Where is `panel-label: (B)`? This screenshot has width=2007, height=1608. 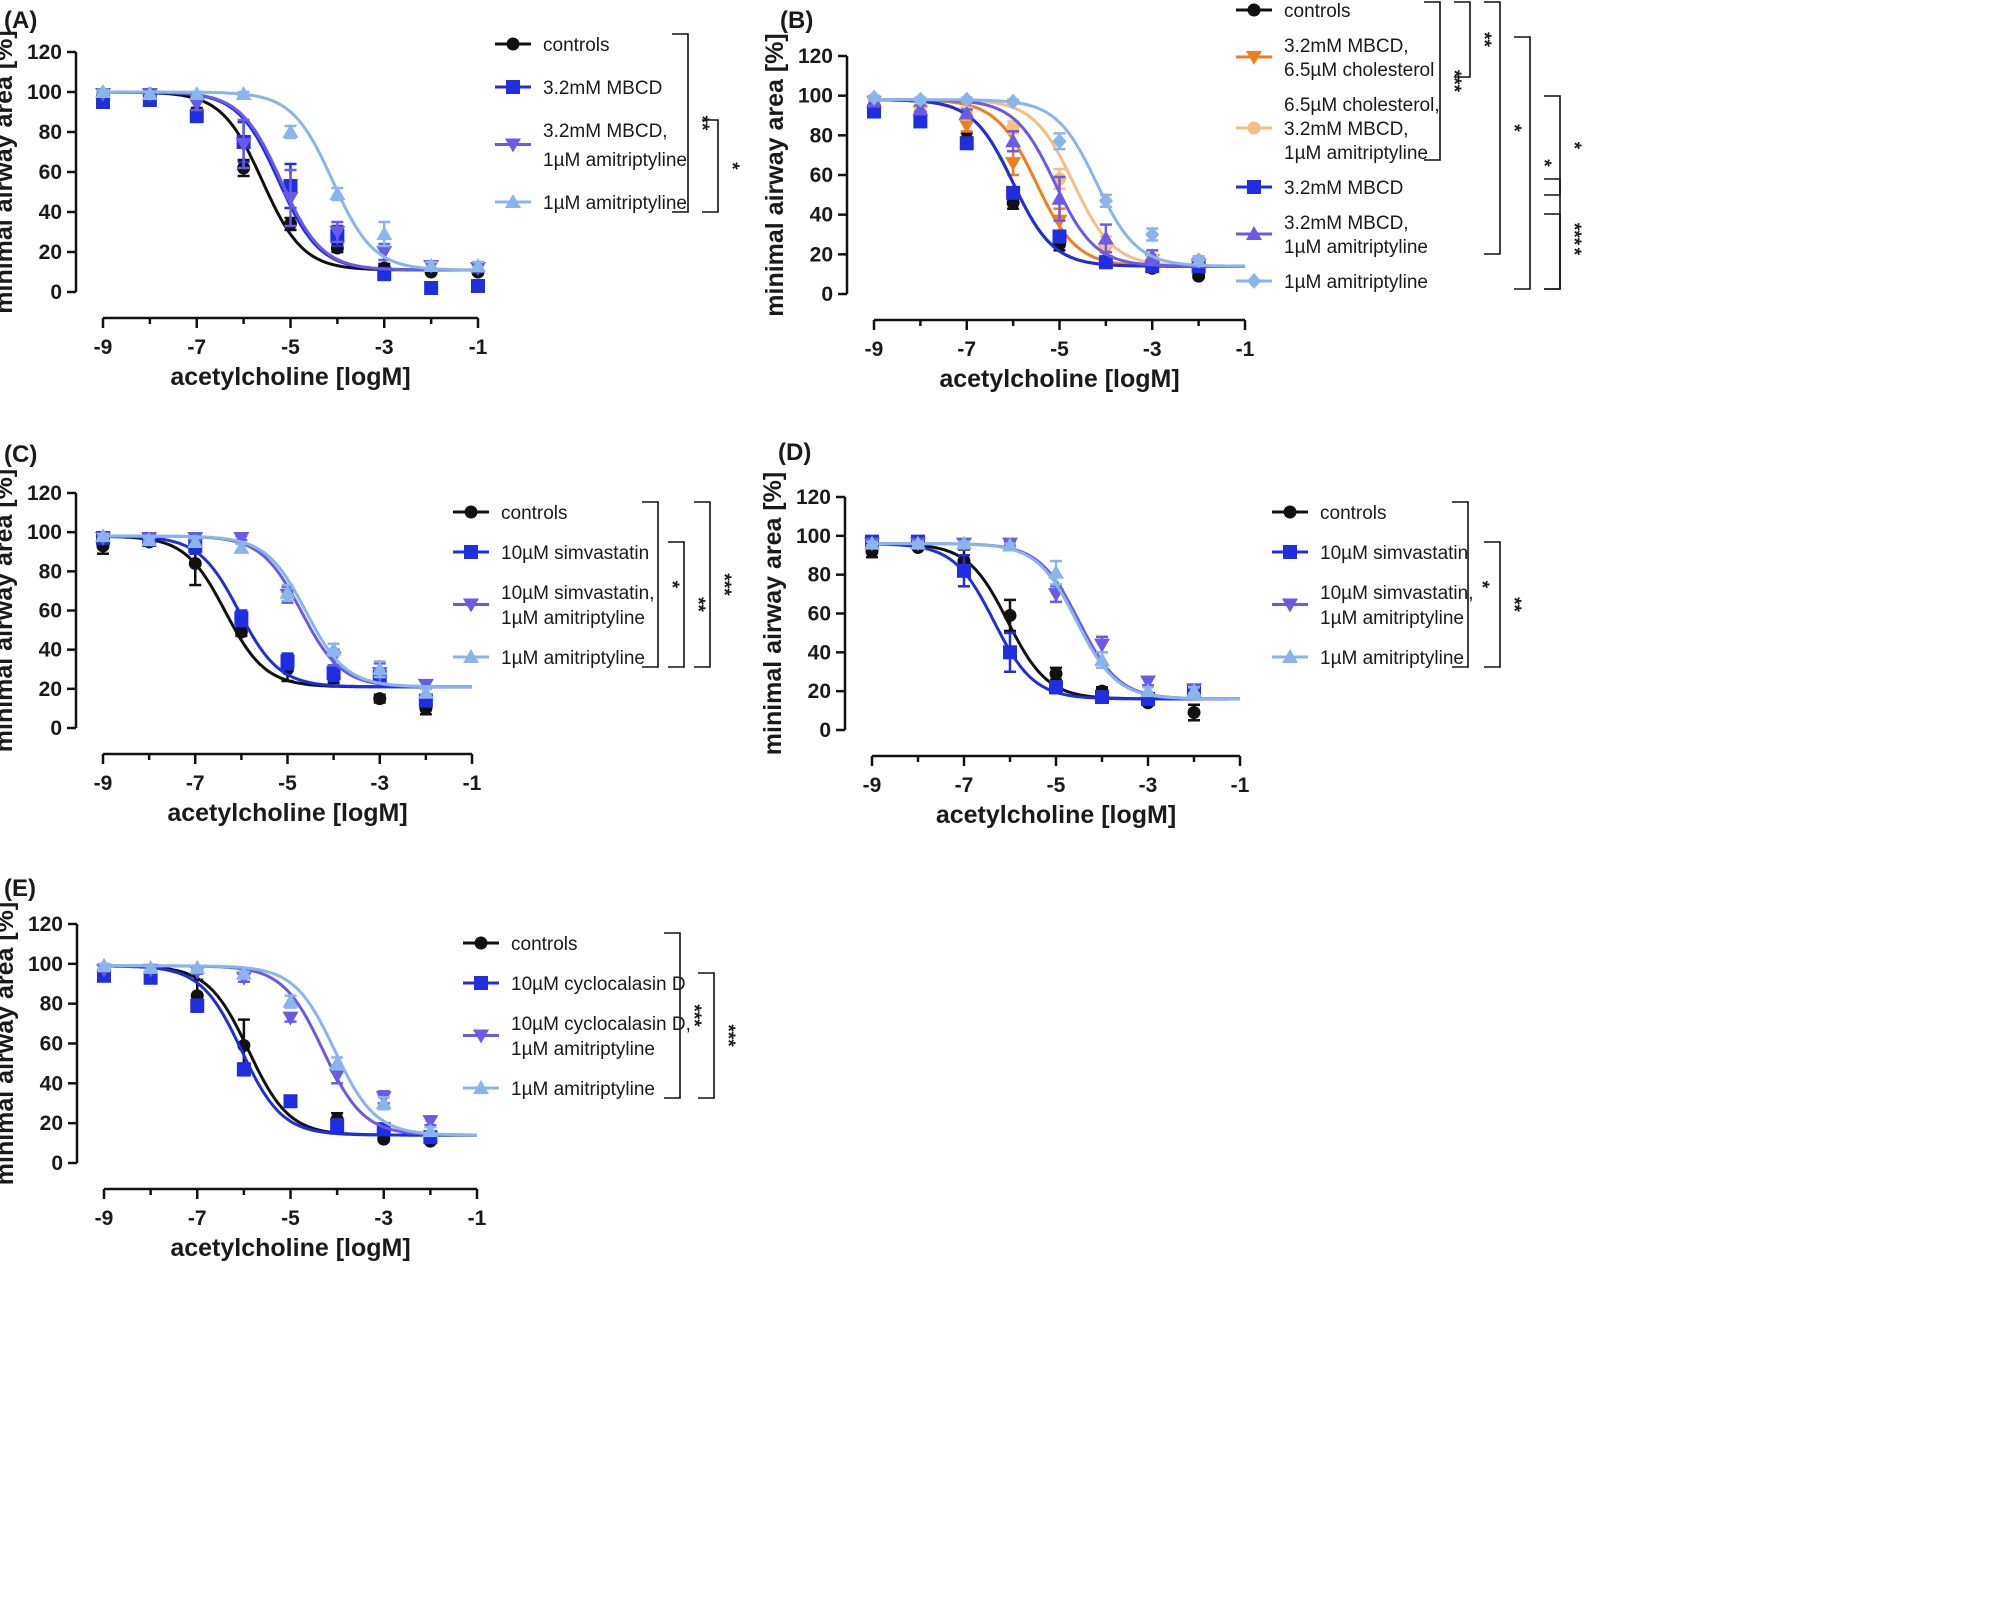 panel-label: (B) is located at coordinates (796, 20).